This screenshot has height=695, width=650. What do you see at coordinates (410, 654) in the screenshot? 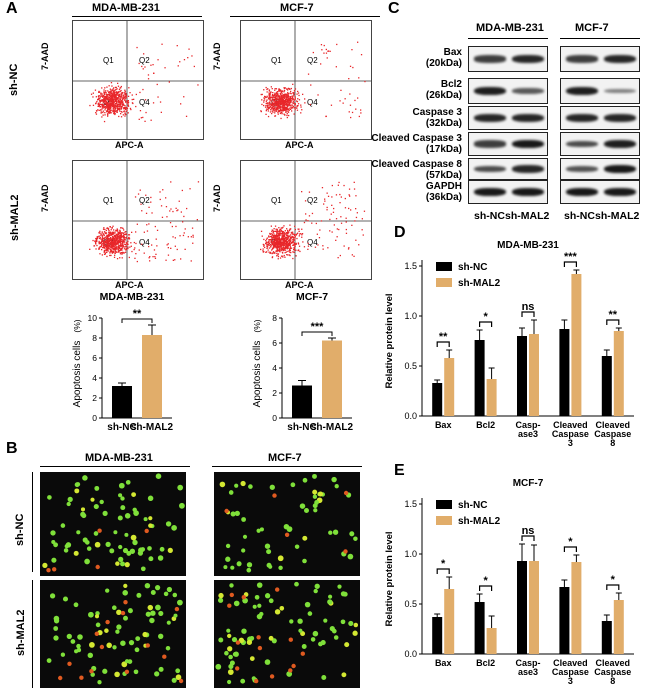
I see `y-tick-label: 0.0` at bounding box center [410, 654].